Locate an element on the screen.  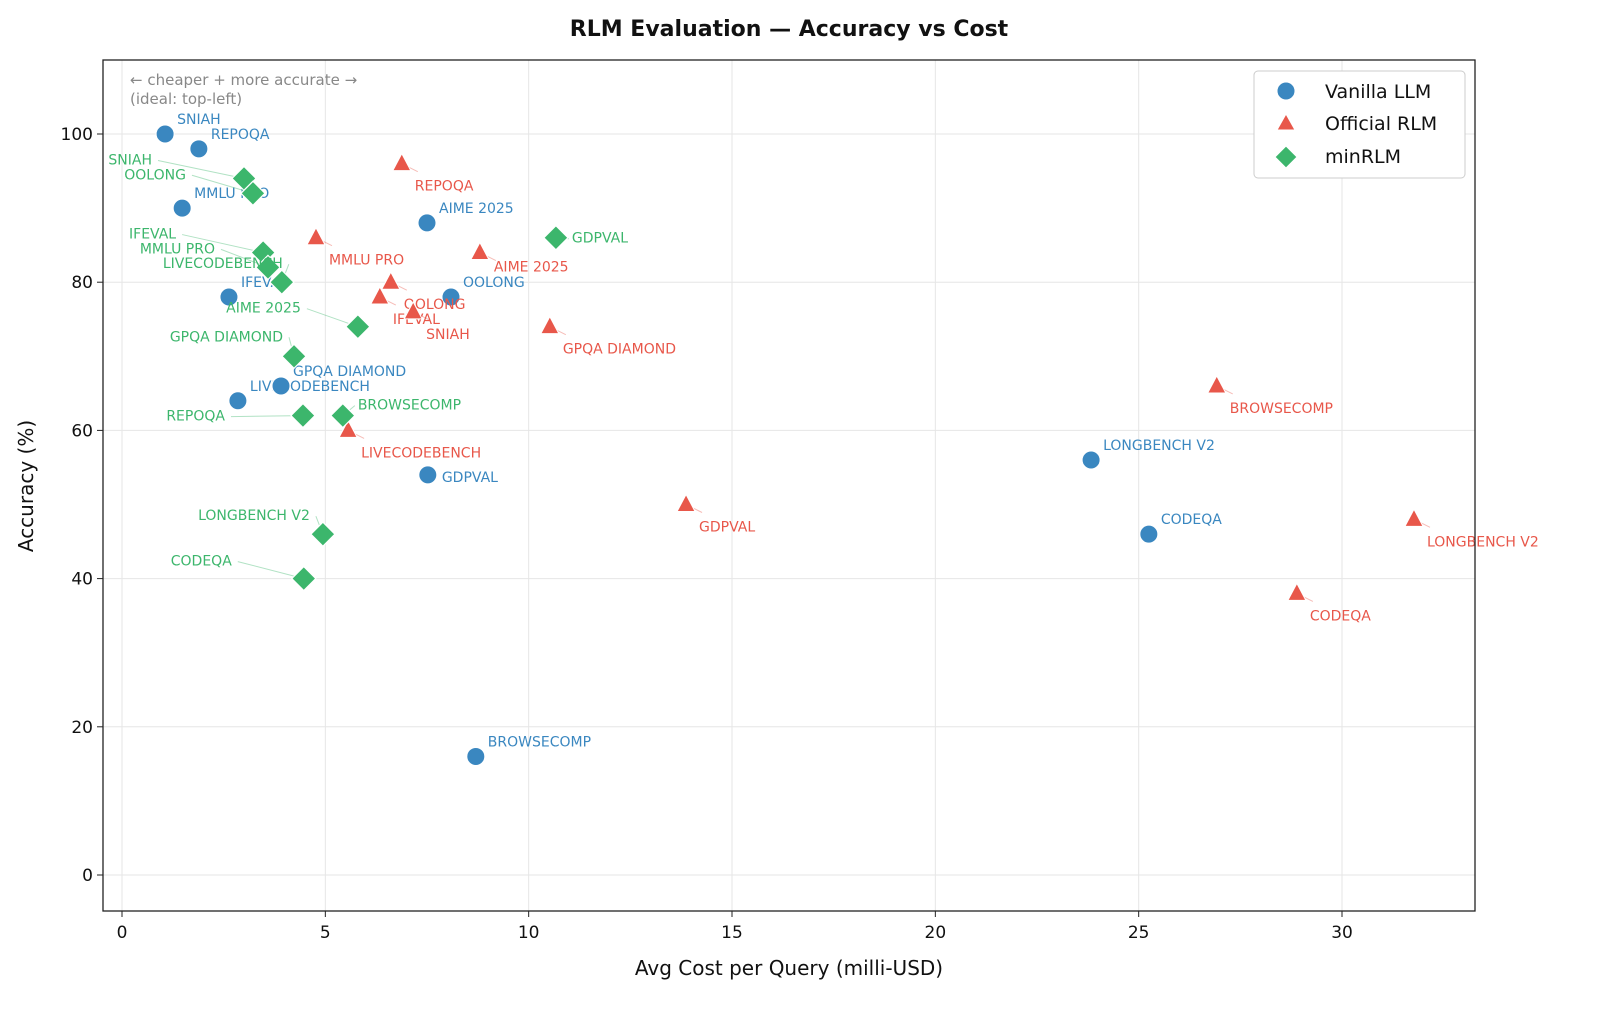
minrlm-point-label: AIME 2025 is located at coordinates (263, 309).